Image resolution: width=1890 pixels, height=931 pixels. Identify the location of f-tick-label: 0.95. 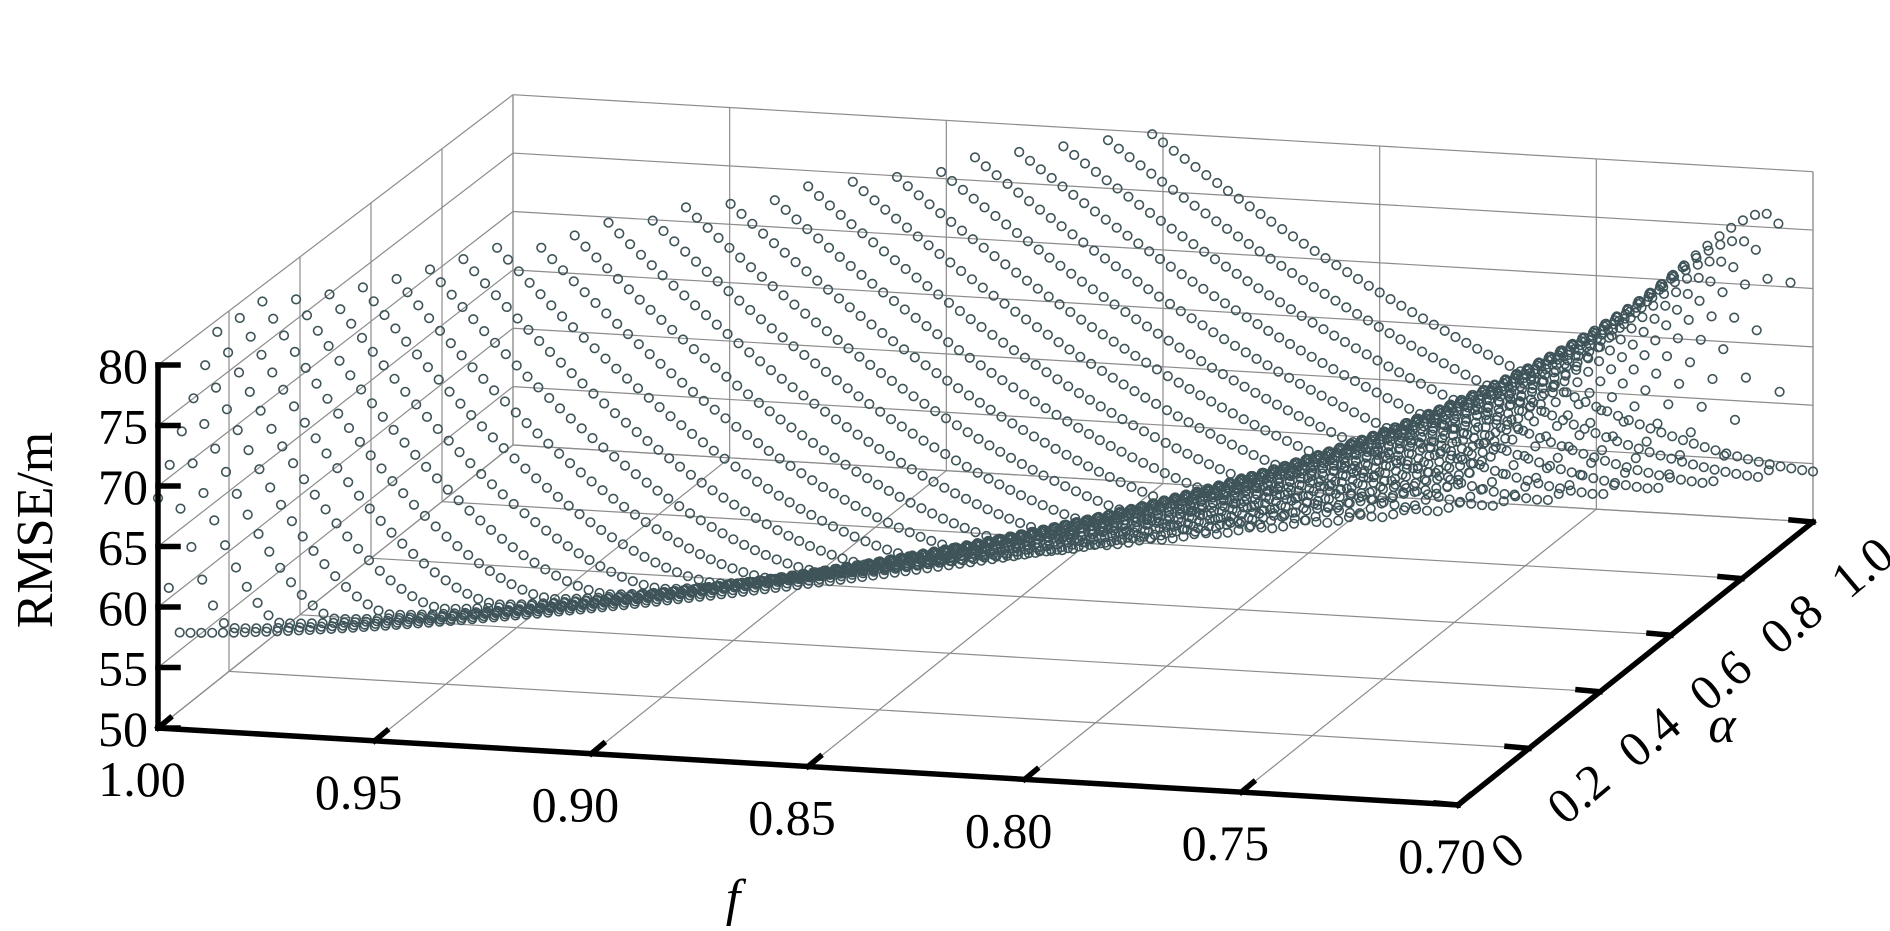
(359, 792).